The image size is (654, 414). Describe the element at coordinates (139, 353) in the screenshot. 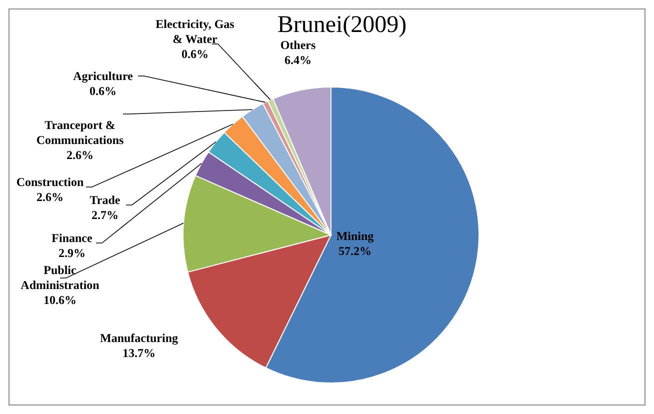

I see `data-label: 13.7%` at that location.